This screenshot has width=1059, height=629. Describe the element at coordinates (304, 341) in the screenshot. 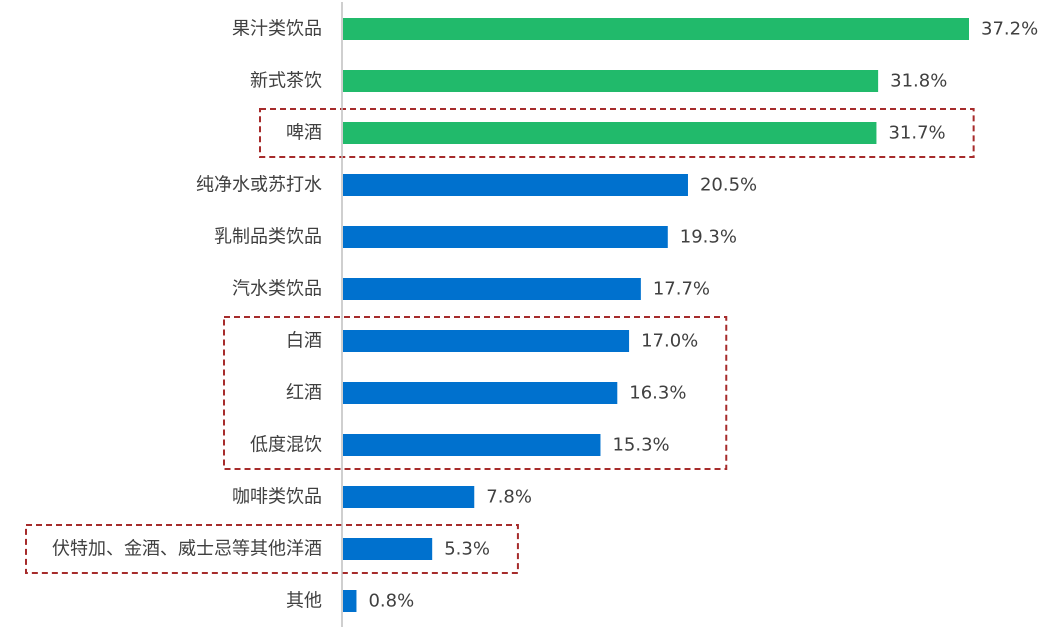

I see `category-label: 白酒` at that location.